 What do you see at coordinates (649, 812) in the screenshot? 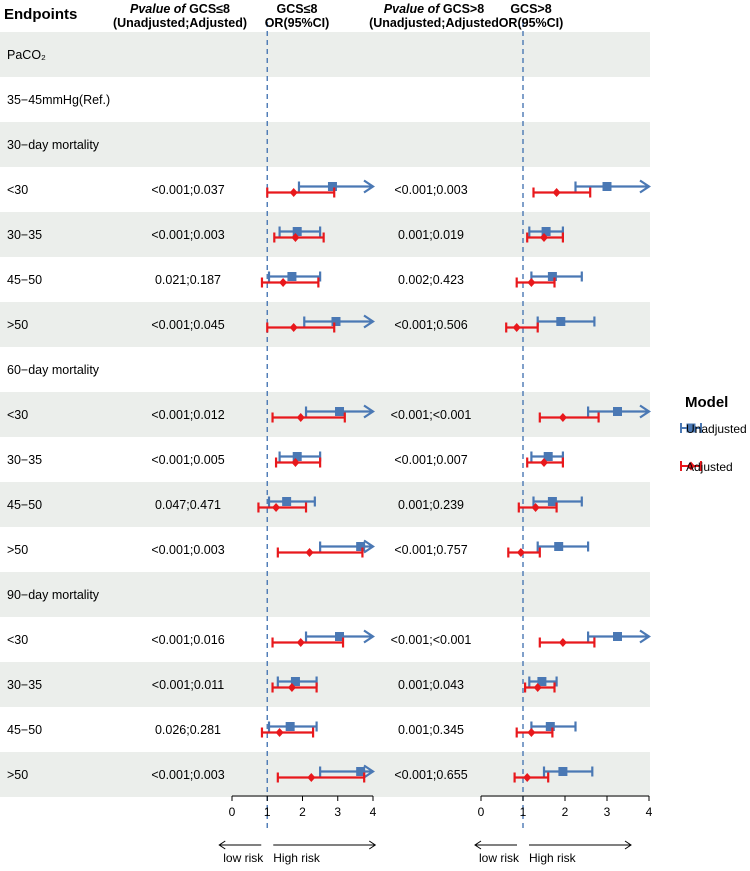
I see `x-tick-label: 4` at bounding box center [649, 812].